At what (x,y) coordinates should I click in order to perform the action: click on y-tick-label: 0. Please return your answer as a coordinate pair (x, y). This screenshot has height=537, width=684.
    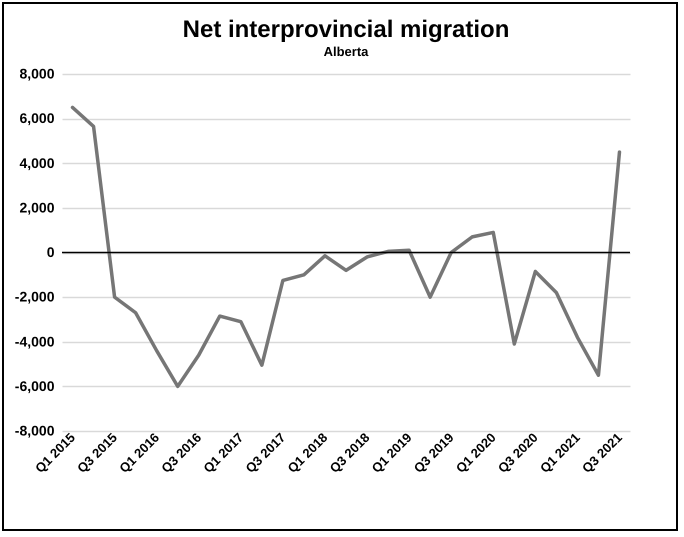
    Looking at the image, I should click on (50, 252).